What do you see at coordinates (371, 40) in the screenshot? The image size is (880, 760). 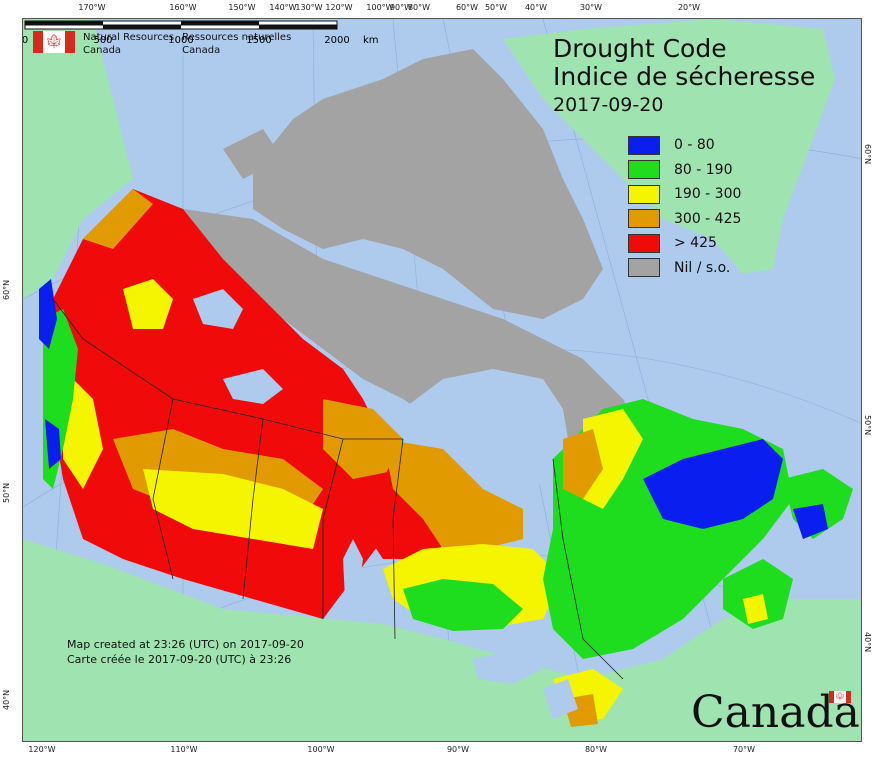 I see `scale-unit: km` at bounding box center [371, 40].